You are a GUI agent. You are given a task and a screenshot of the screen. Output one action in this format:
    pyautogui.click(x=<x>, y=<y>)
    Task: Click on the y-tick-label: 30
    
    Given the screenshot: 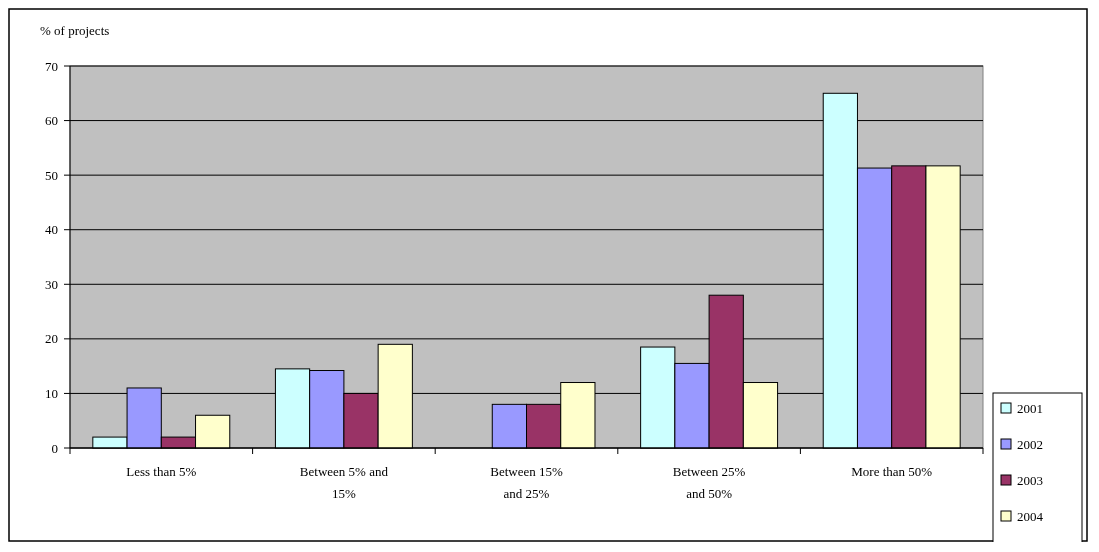 What is the action you would take?
    pyautogui.click(x=51, y=284)
    